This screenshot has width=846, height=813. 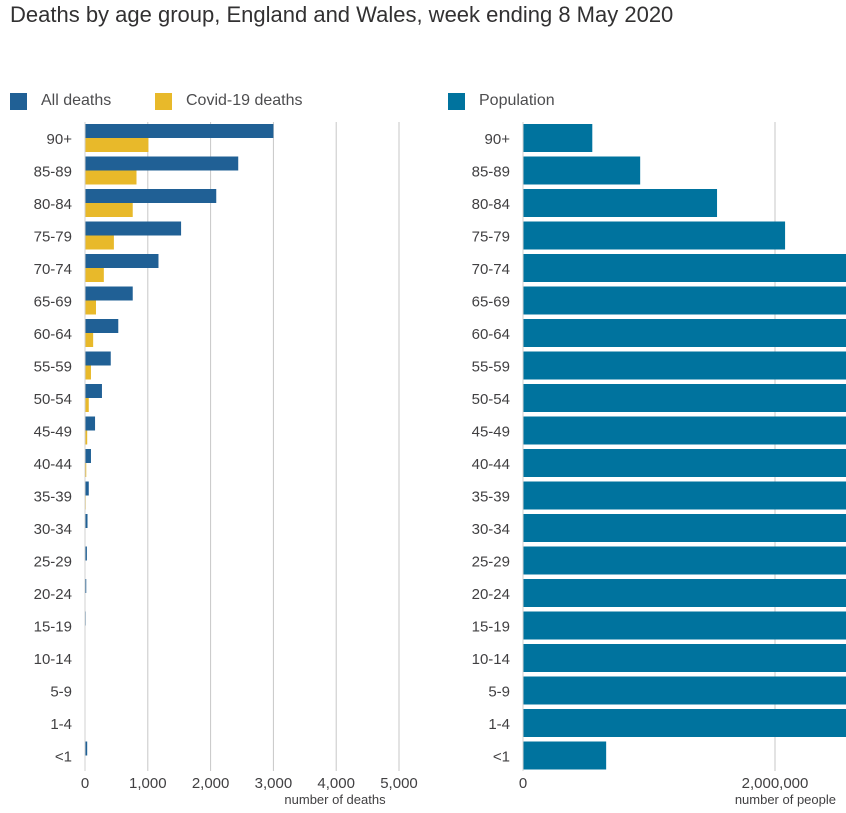 What do you see at coordinates (148, 783) in the screenshot?
I see `x-tick-label-deaths: 1,000` at bounding box center [148, 783].